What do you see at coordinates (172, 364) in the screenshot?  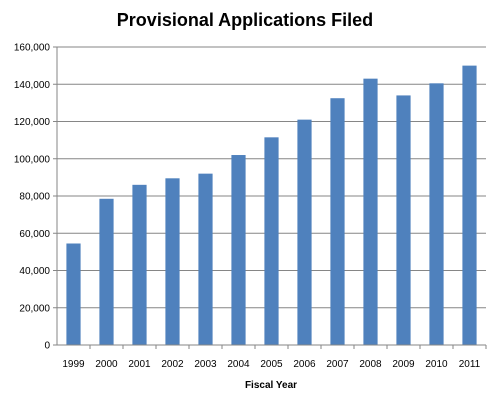 I see `x-tick-label: 2002` at bounding box center [172, 364].